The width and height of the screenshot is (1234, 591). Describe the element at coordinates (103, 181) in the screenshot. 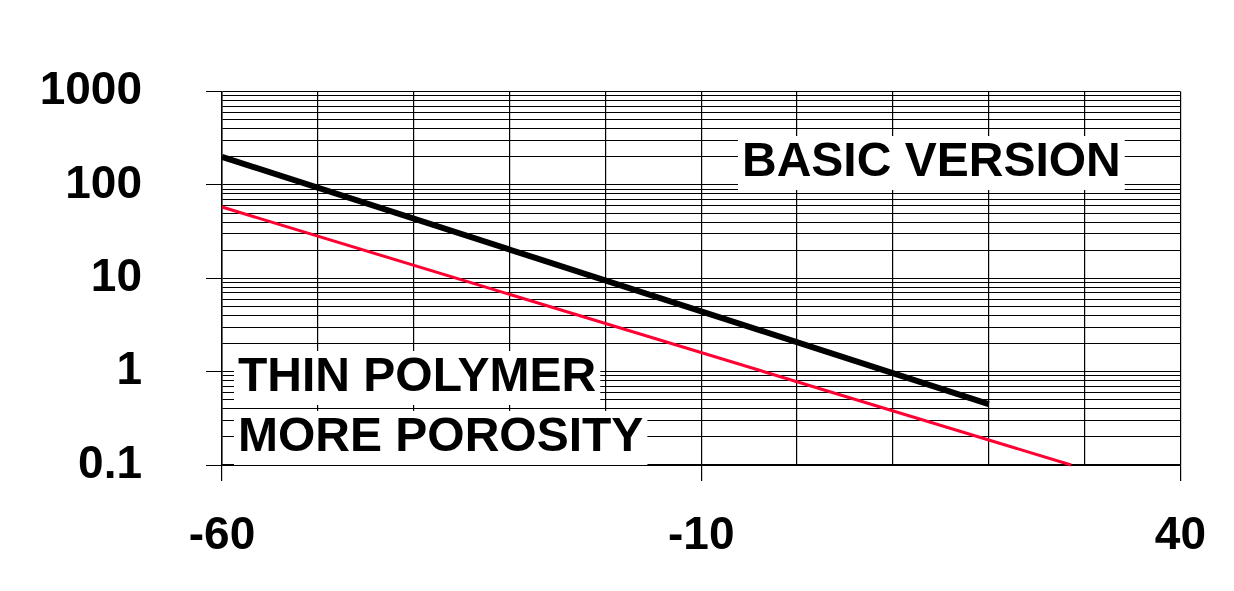

I see `y-tick-label: 100` at that location.